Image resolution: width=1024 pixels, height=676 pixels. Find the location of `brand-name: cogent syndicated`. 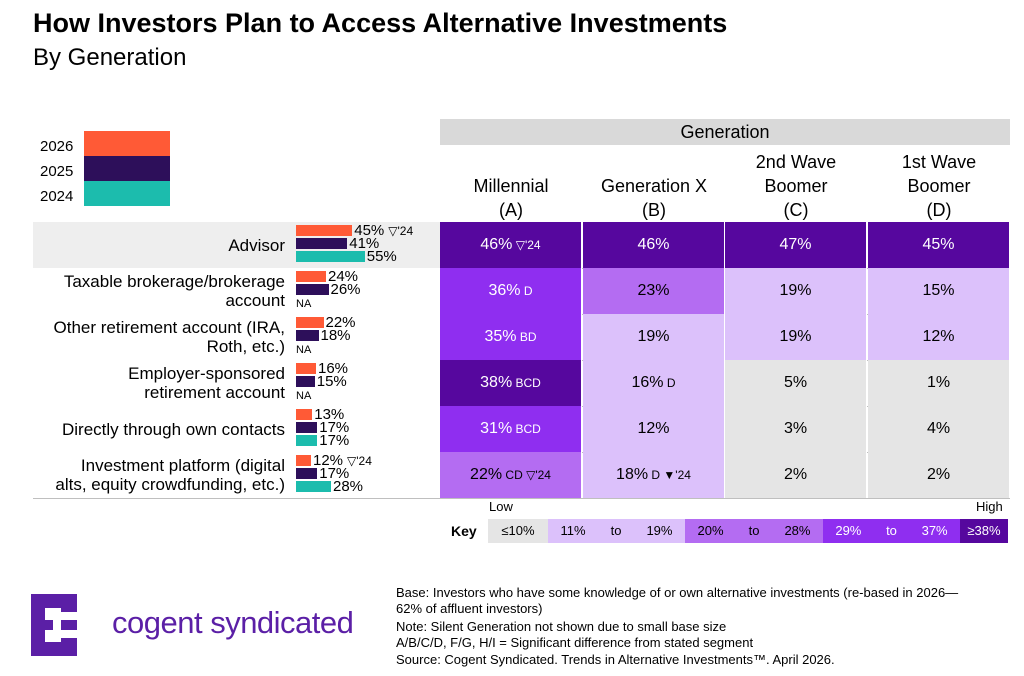

brand-name: cogent syndicated is located at coordinates (233, 622).